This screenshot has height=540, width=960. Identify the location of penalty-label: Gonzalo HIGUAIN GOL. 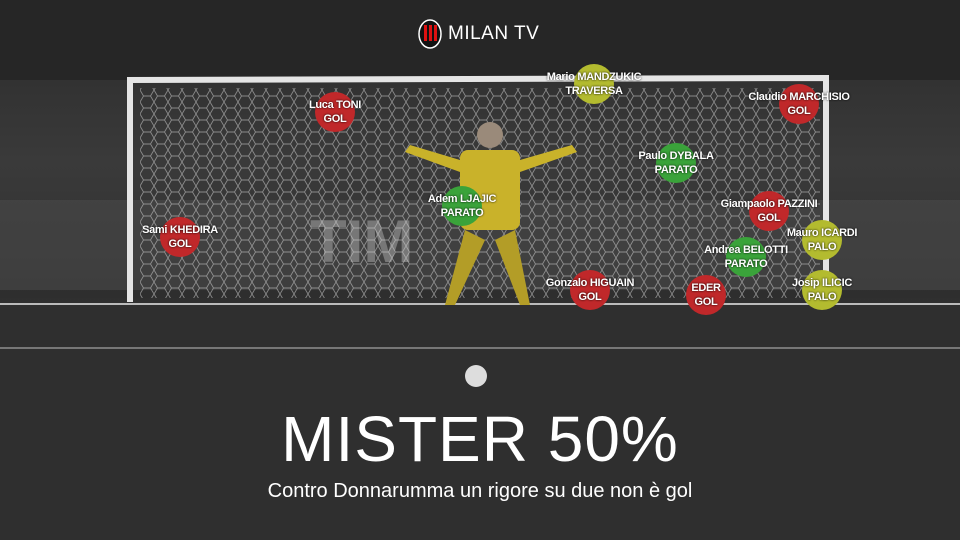
(590, 290).